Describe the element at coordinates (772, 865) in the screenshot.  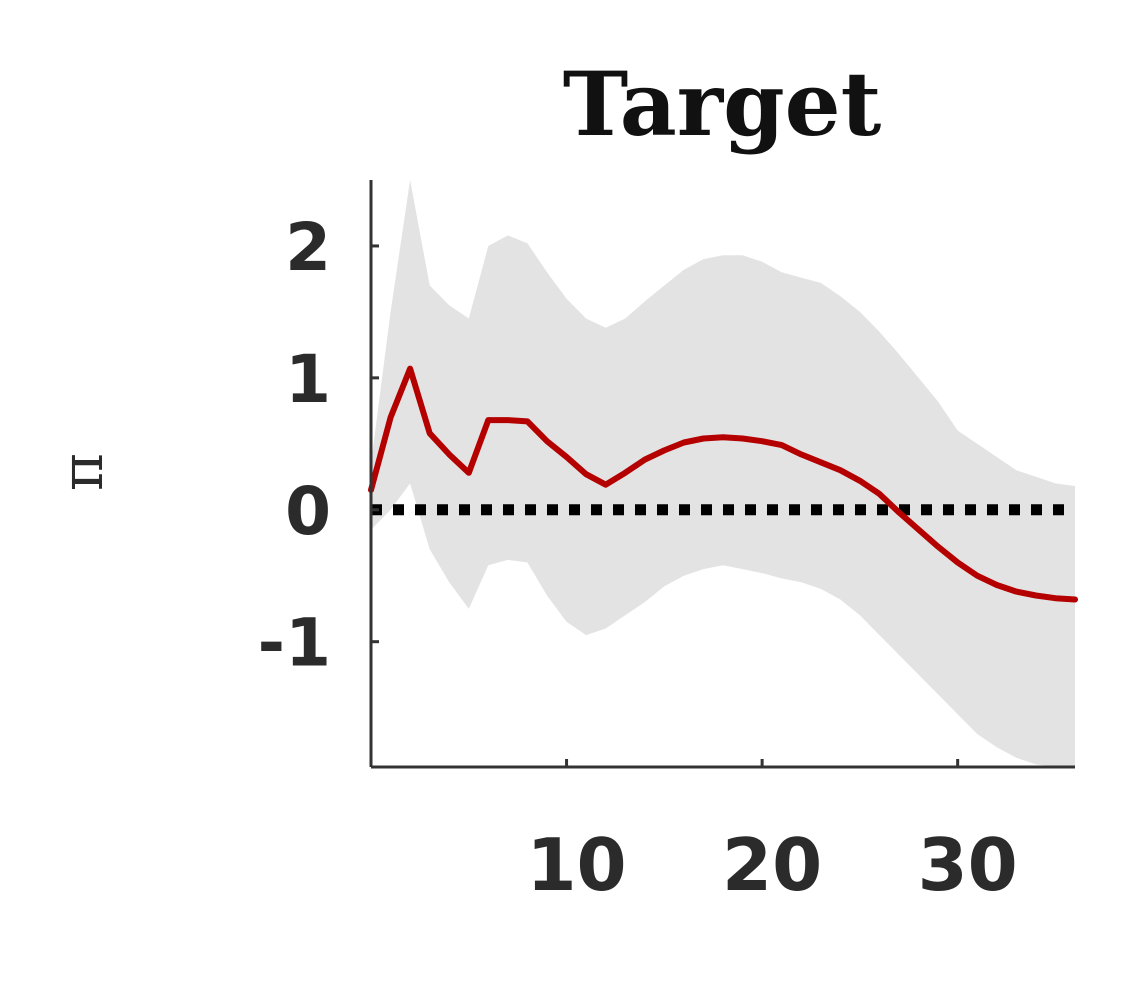
I see `x-tick-label: 20` at that location.